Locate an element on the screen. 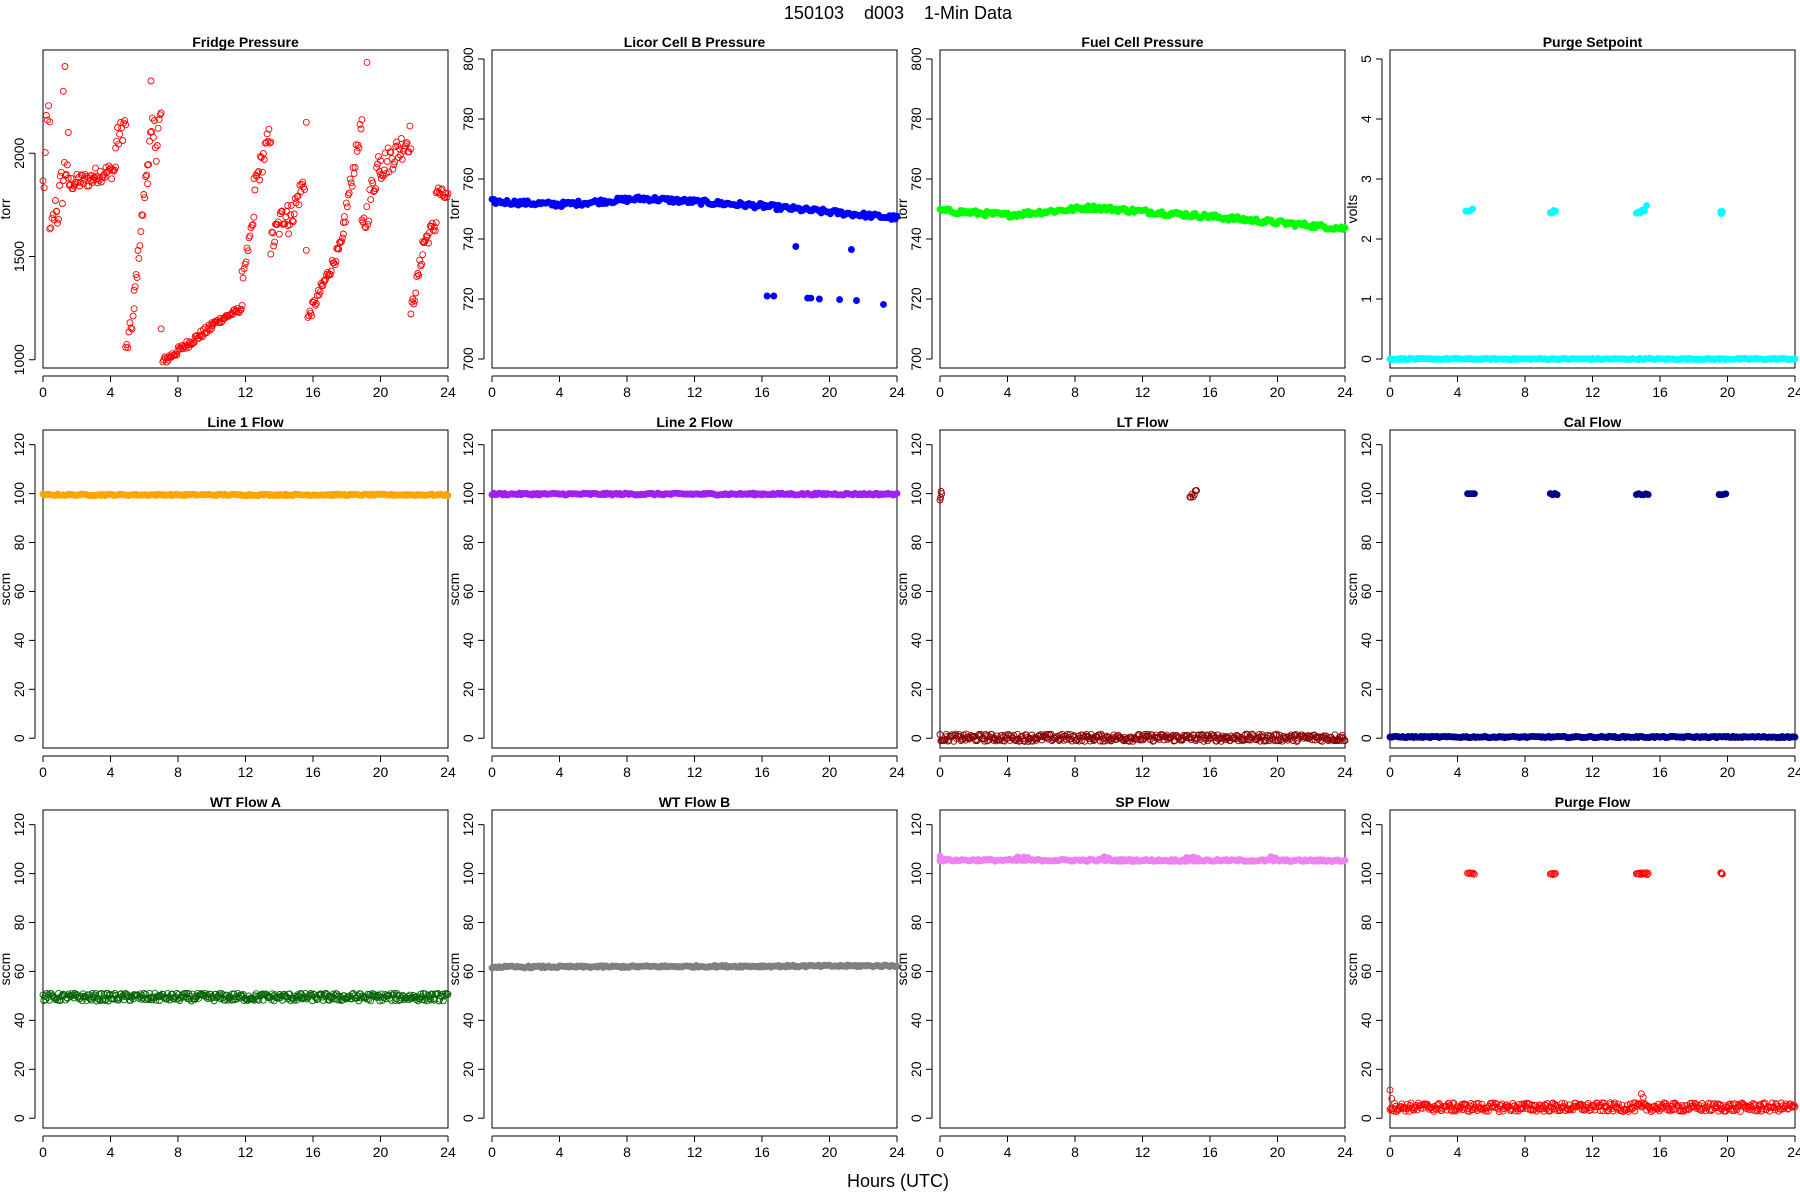  x-tick-label: 8 is located at coordinates (1075, 1152).